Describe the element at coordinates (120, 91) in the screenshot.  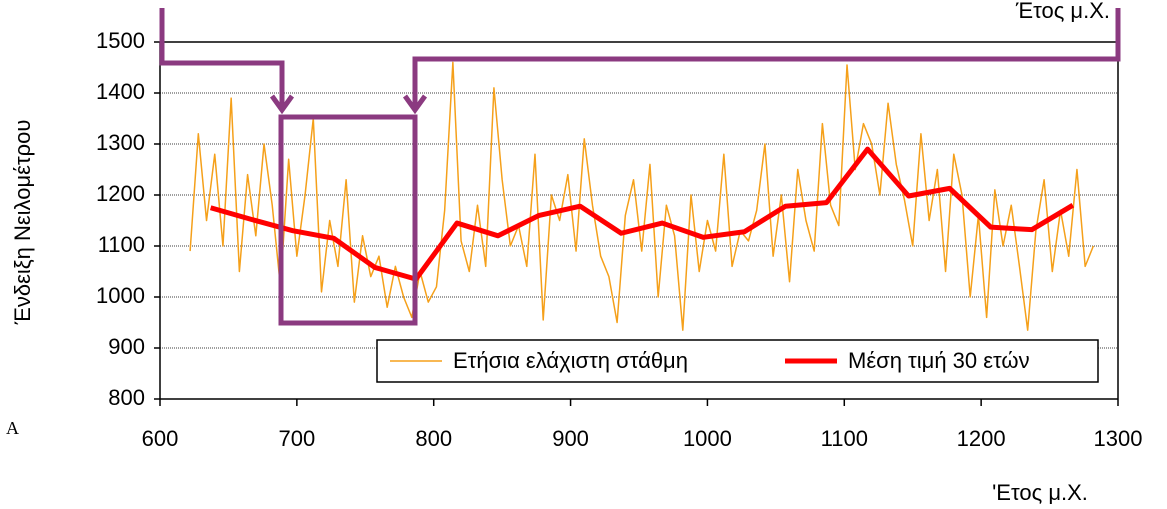
I see `y-tick-label: 1400` at that location.